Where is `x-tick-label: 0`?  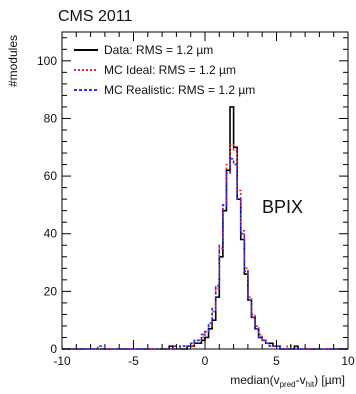 x-tick-label: 0 is located at coordinates (205, 361).